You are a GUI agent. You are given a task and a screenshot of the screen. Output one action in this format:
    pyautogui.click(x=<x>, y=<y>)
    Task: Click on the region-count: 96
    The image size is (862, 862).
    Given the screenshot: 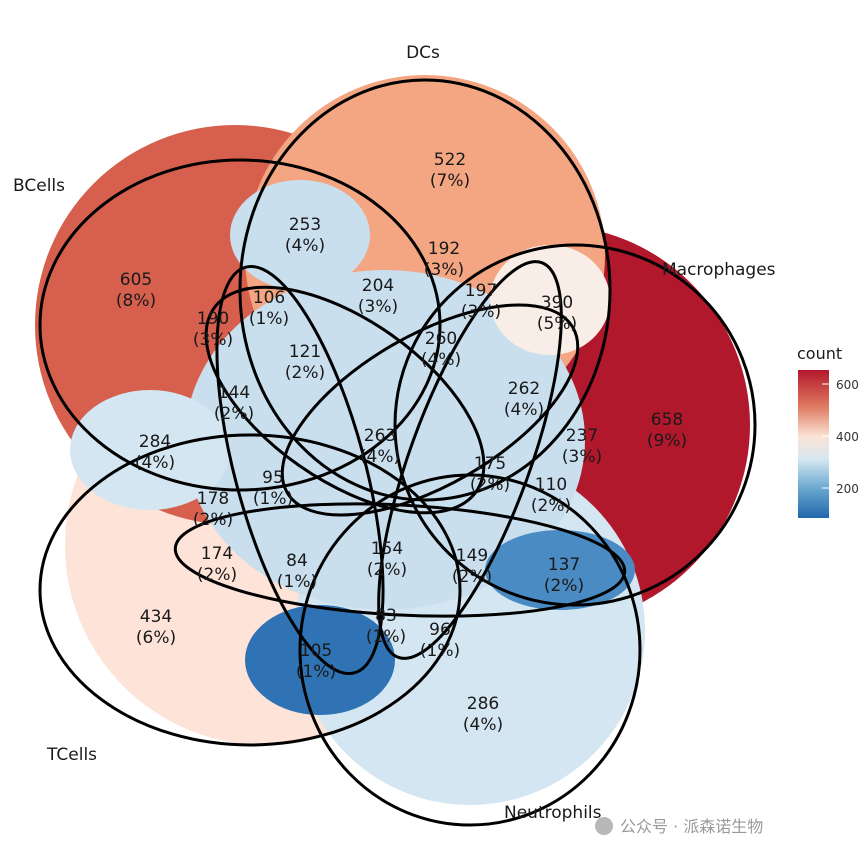 What is the action you would take?
    pyautogui.click(x=440, y=630)
    